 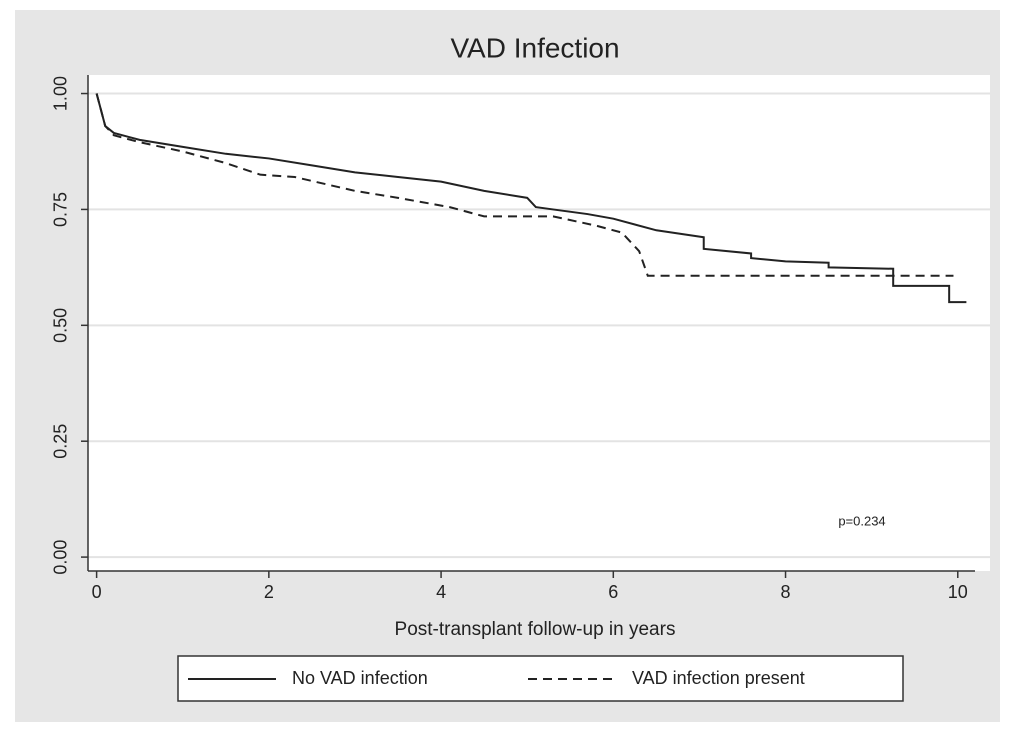 I want to click on x-tick-label: 2, so click(x=269, y=592).